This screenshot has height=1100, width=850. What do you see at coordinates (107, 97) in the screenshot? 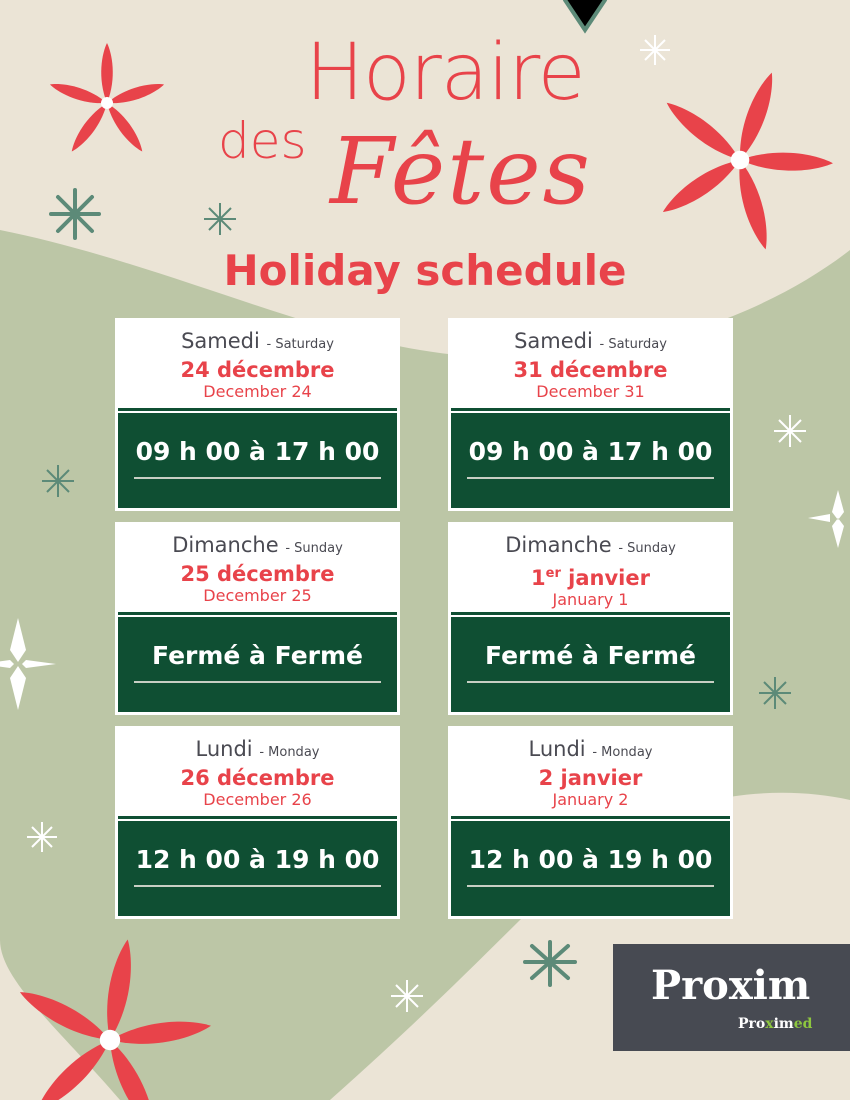
I see `poinsettia-icon` at bounding box center [107, 97].